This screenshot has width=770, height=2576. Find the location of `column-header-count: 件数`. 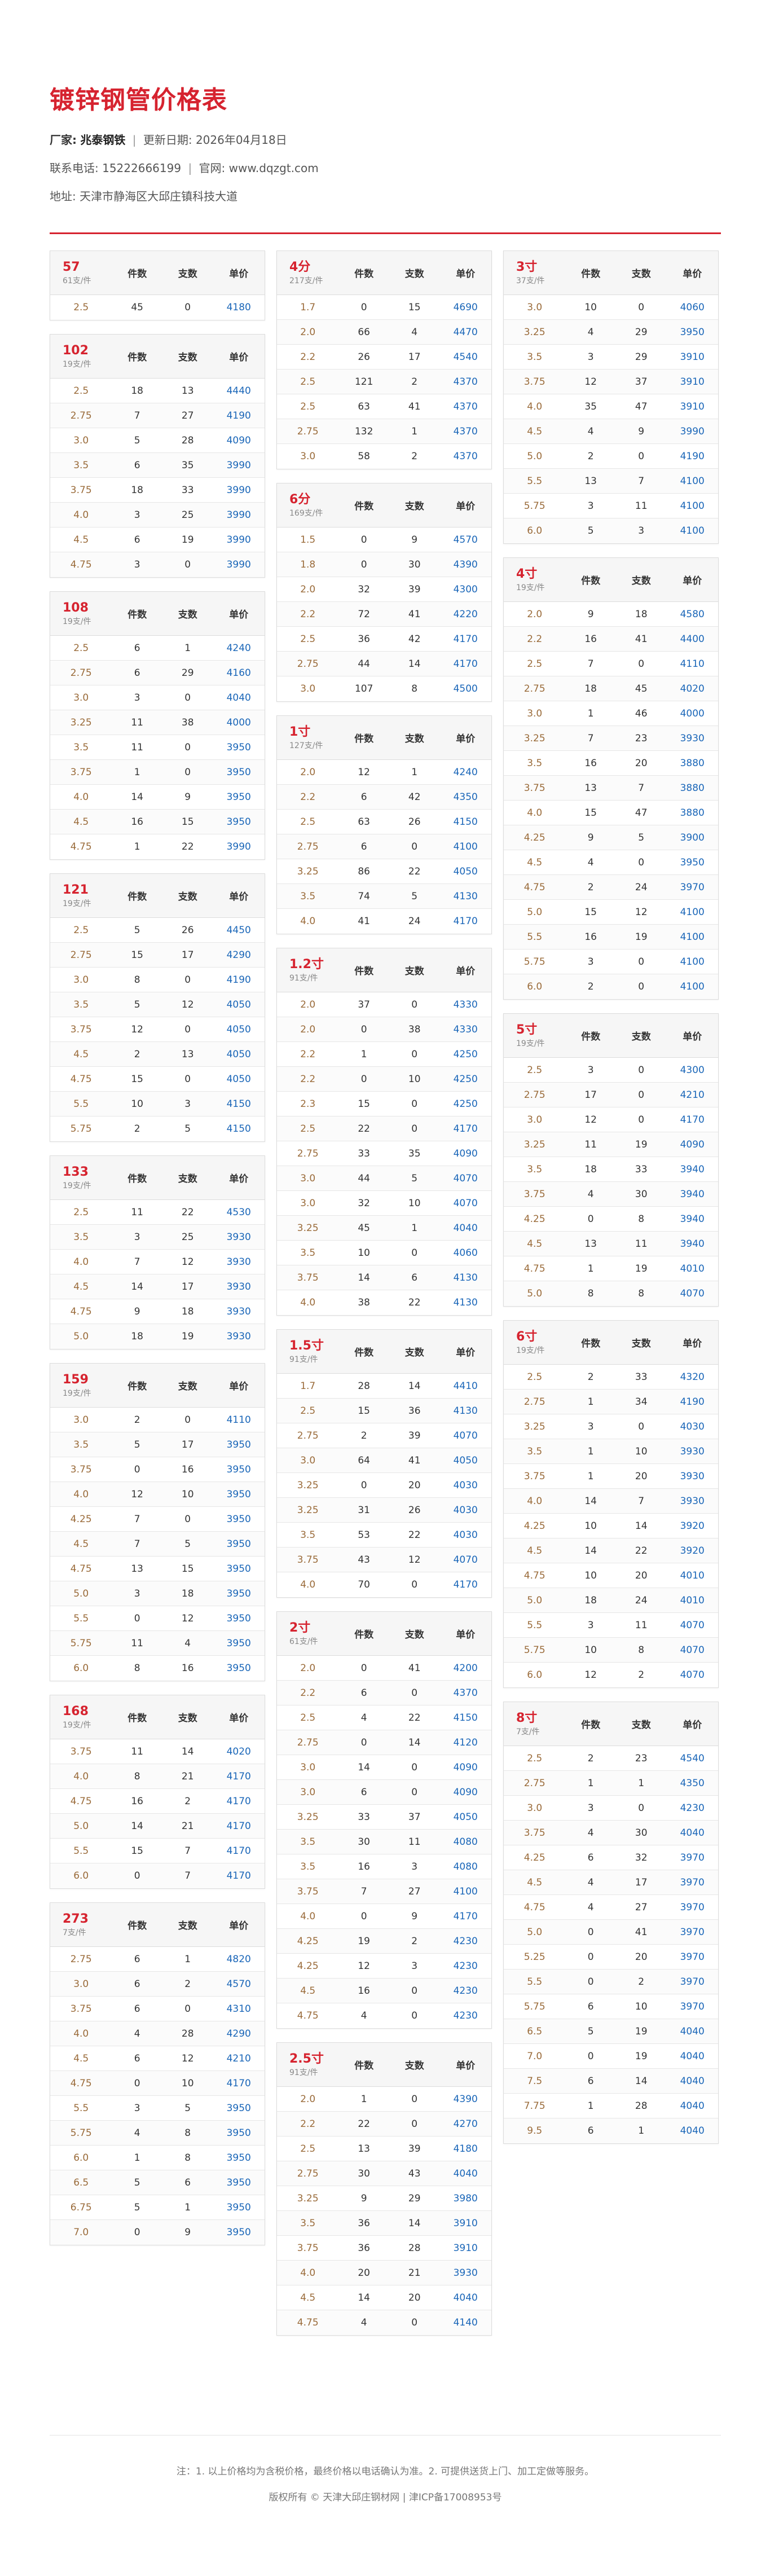

column-header-count: 件数 is located at coordinates (364, 972).